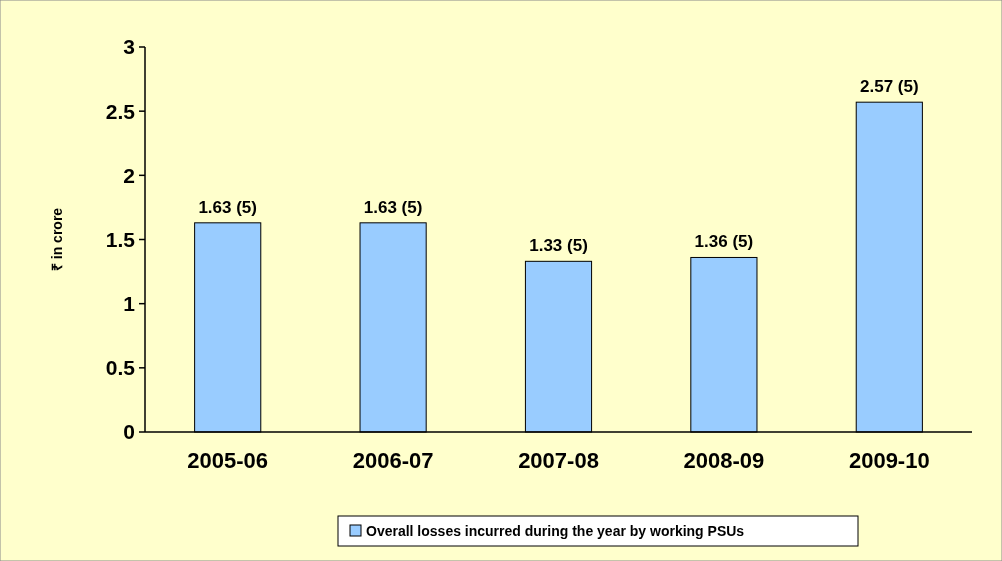 The image size is (1002, 561). What do you see at coordinates (228, 460) in the screenshot?
I see `x-tick-label: 2005-06` at bounding box center [228, 460].